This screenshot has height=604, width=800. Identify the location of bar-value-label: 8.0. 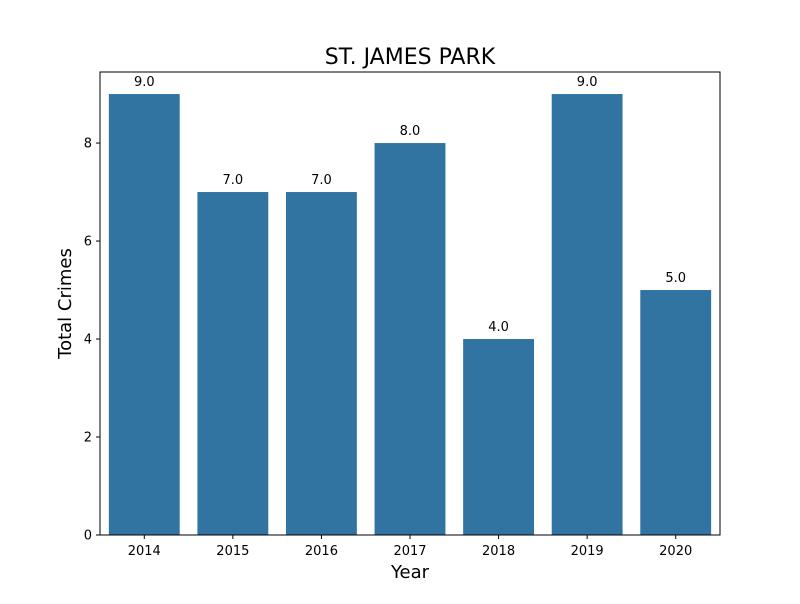
(410, 131).